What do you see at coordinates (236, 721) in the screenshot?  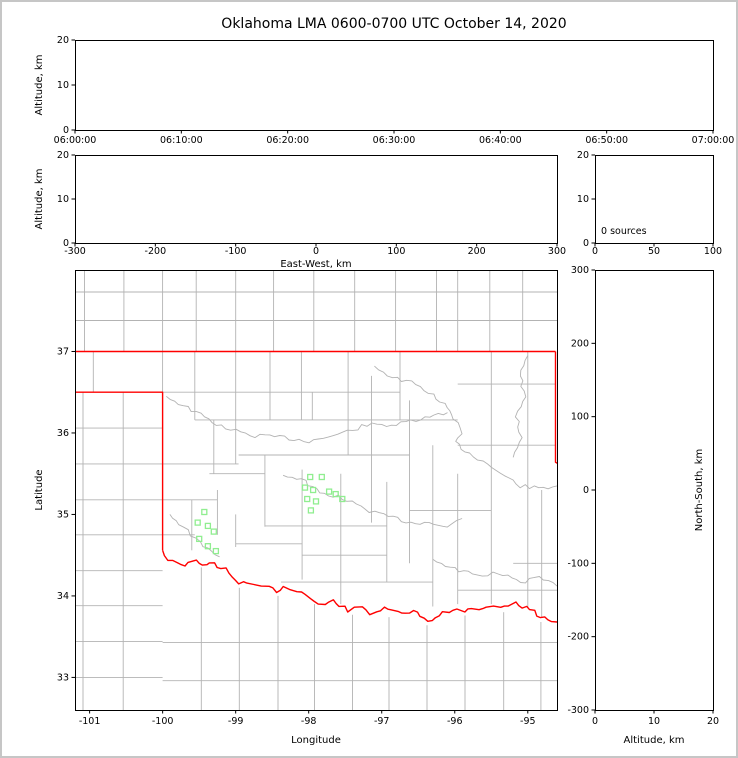 I see `x-tick-label: -99` at bounding box center [236, 721].